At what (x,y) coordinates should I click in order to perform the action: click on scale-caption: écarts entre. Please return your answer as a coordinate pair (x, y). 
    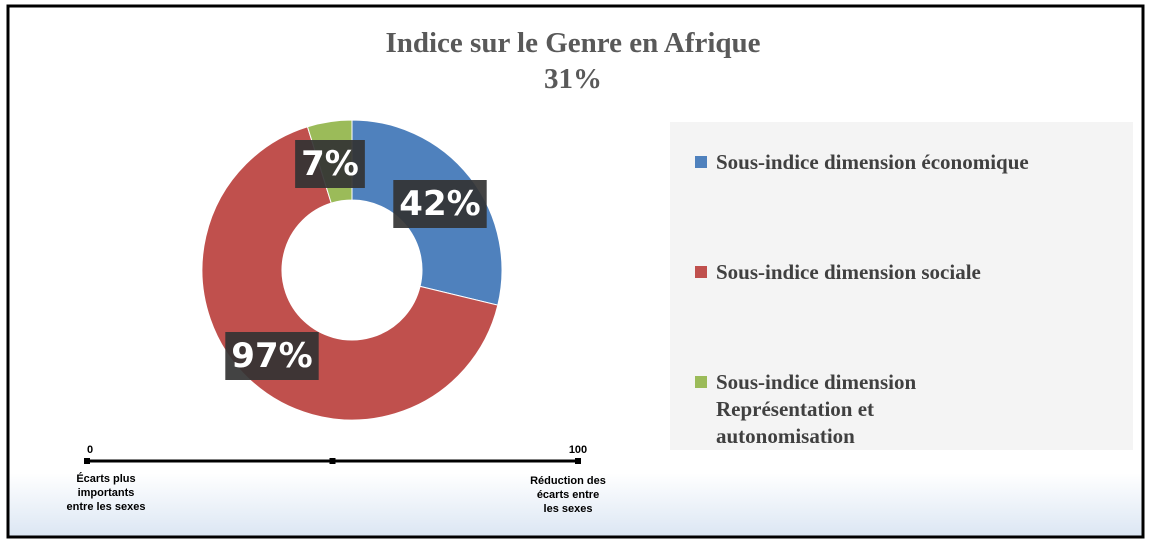
    Looking at the image, I should click on (568, 495).